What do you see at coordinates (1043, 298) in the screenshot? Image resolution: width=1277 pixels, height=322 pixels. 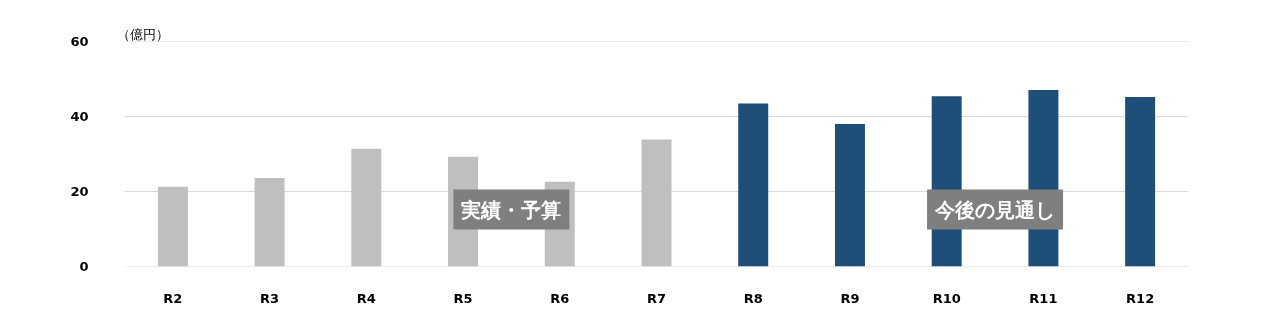 I see `x-tick-label: R11` at bounding box center [1043, 298].